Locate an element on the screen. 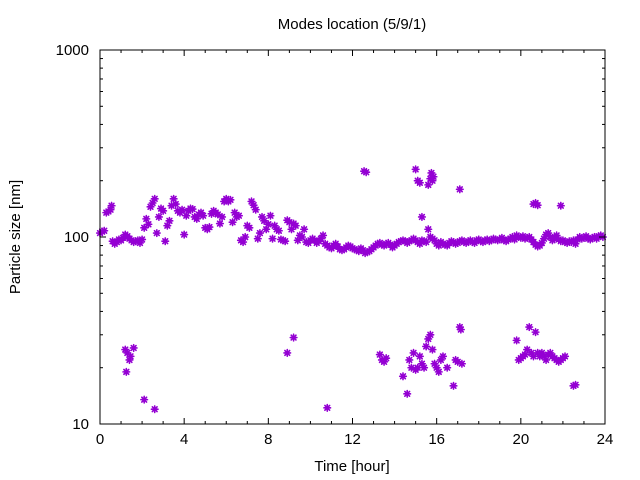 This screenshot has width=640, height=480. x-tick-label: 8 is located at coordinates (268, 439).